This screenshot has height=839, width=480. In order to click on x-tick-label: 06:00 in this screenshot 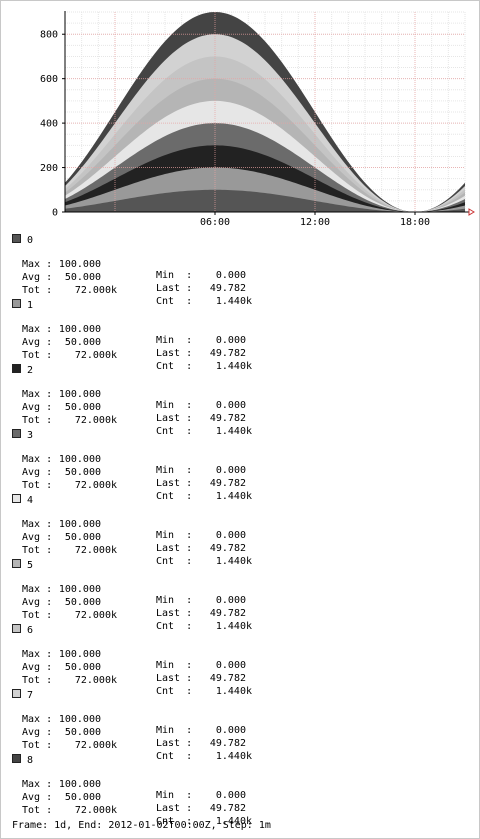, I will do `click(215, 222)`.